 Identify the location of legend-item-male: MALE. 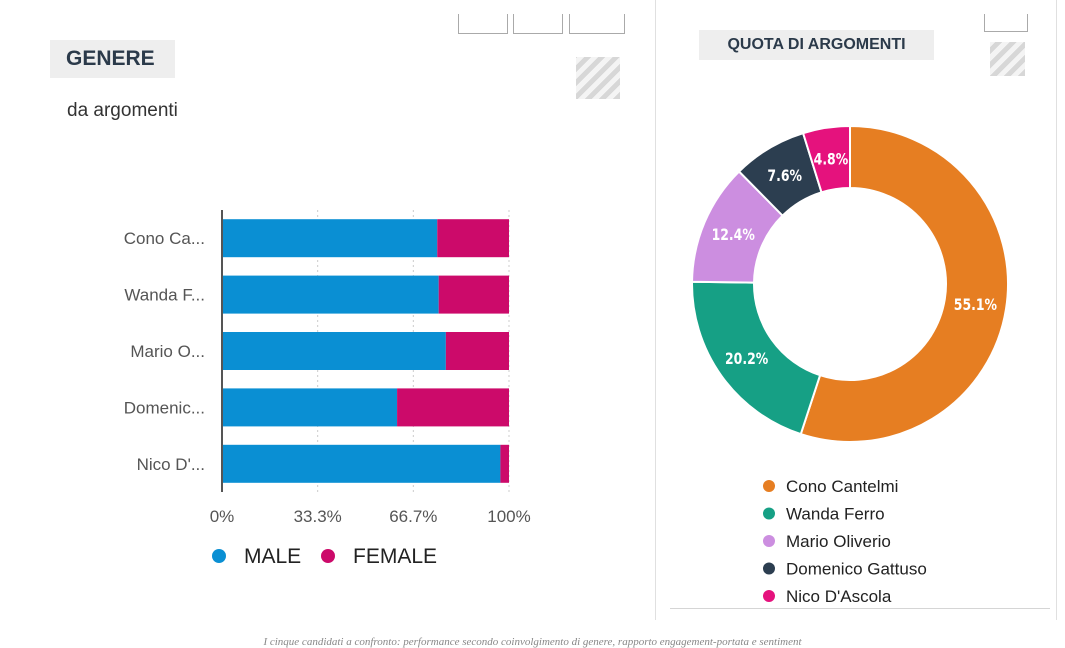
(256, 556).